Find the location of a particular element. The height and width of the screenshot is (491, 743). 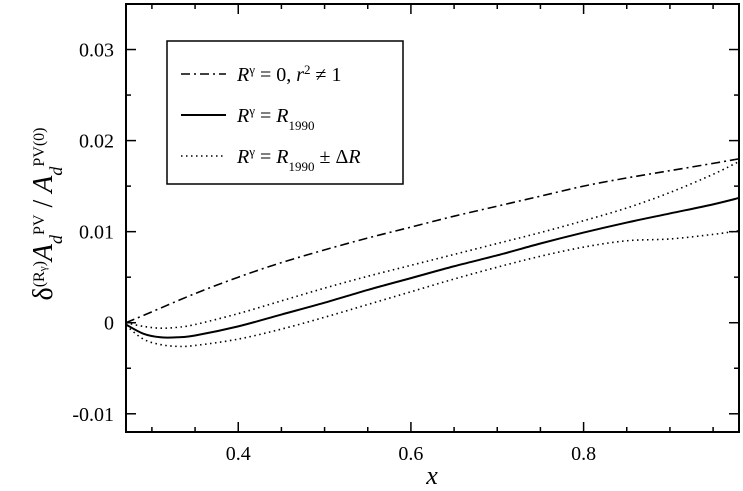

ylabel-A2: A is located at coordinates (43, 185).